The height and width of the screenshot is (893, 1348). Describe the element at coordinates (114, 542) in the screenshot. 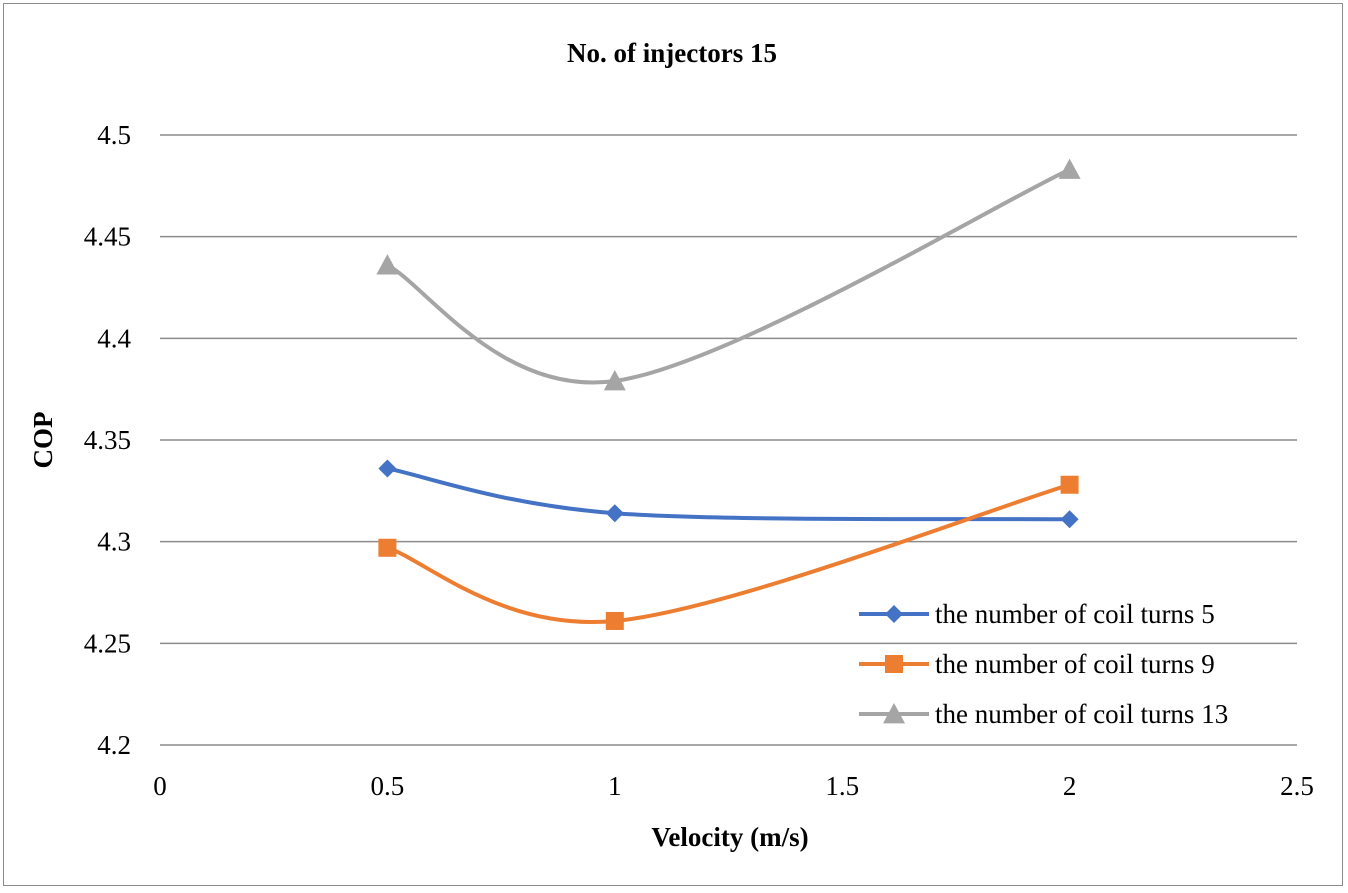

I see `y-tick-label: 4.3` at that location.